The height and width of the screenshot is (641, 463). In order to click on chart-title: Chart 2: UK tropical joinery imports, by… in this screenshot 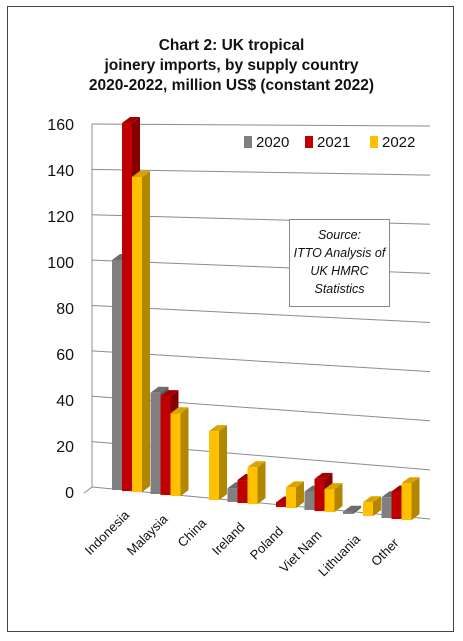, I will do `click(231, 66)`.